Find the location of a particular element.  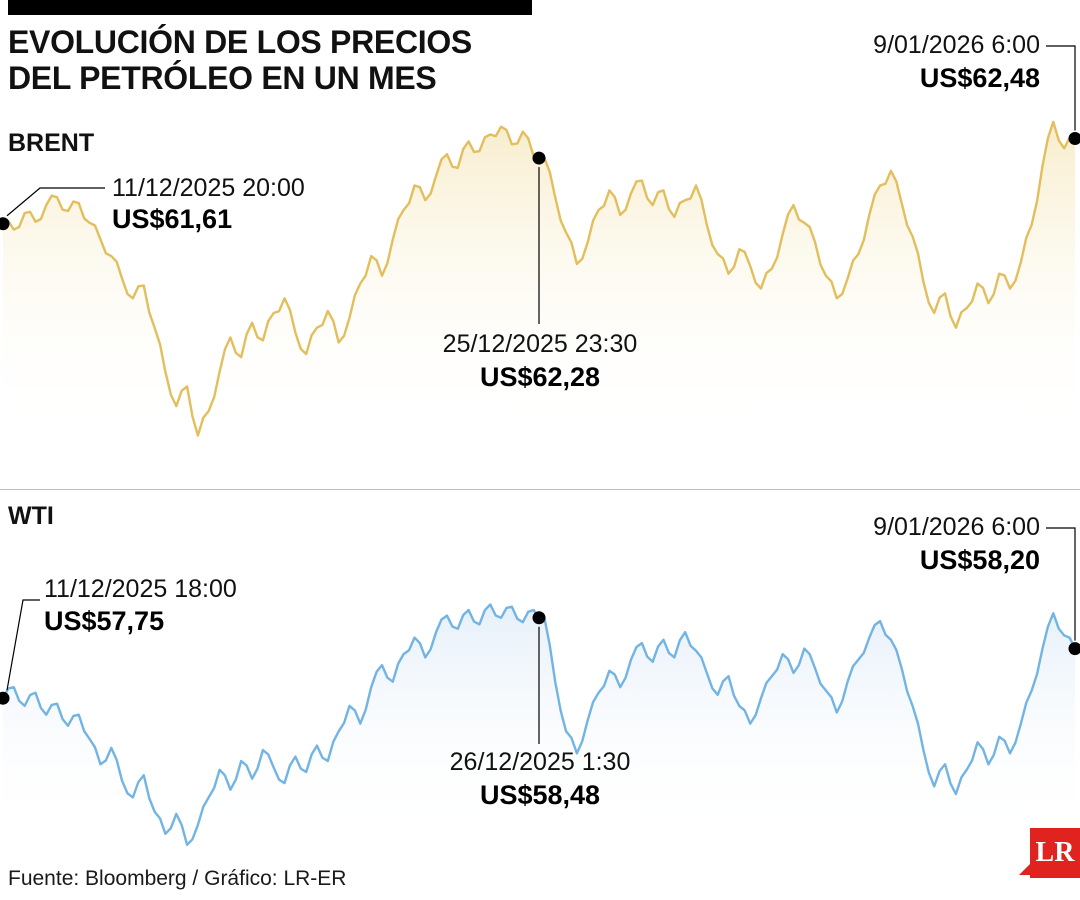

wti-start-dot is located at coordinates (5, 698).